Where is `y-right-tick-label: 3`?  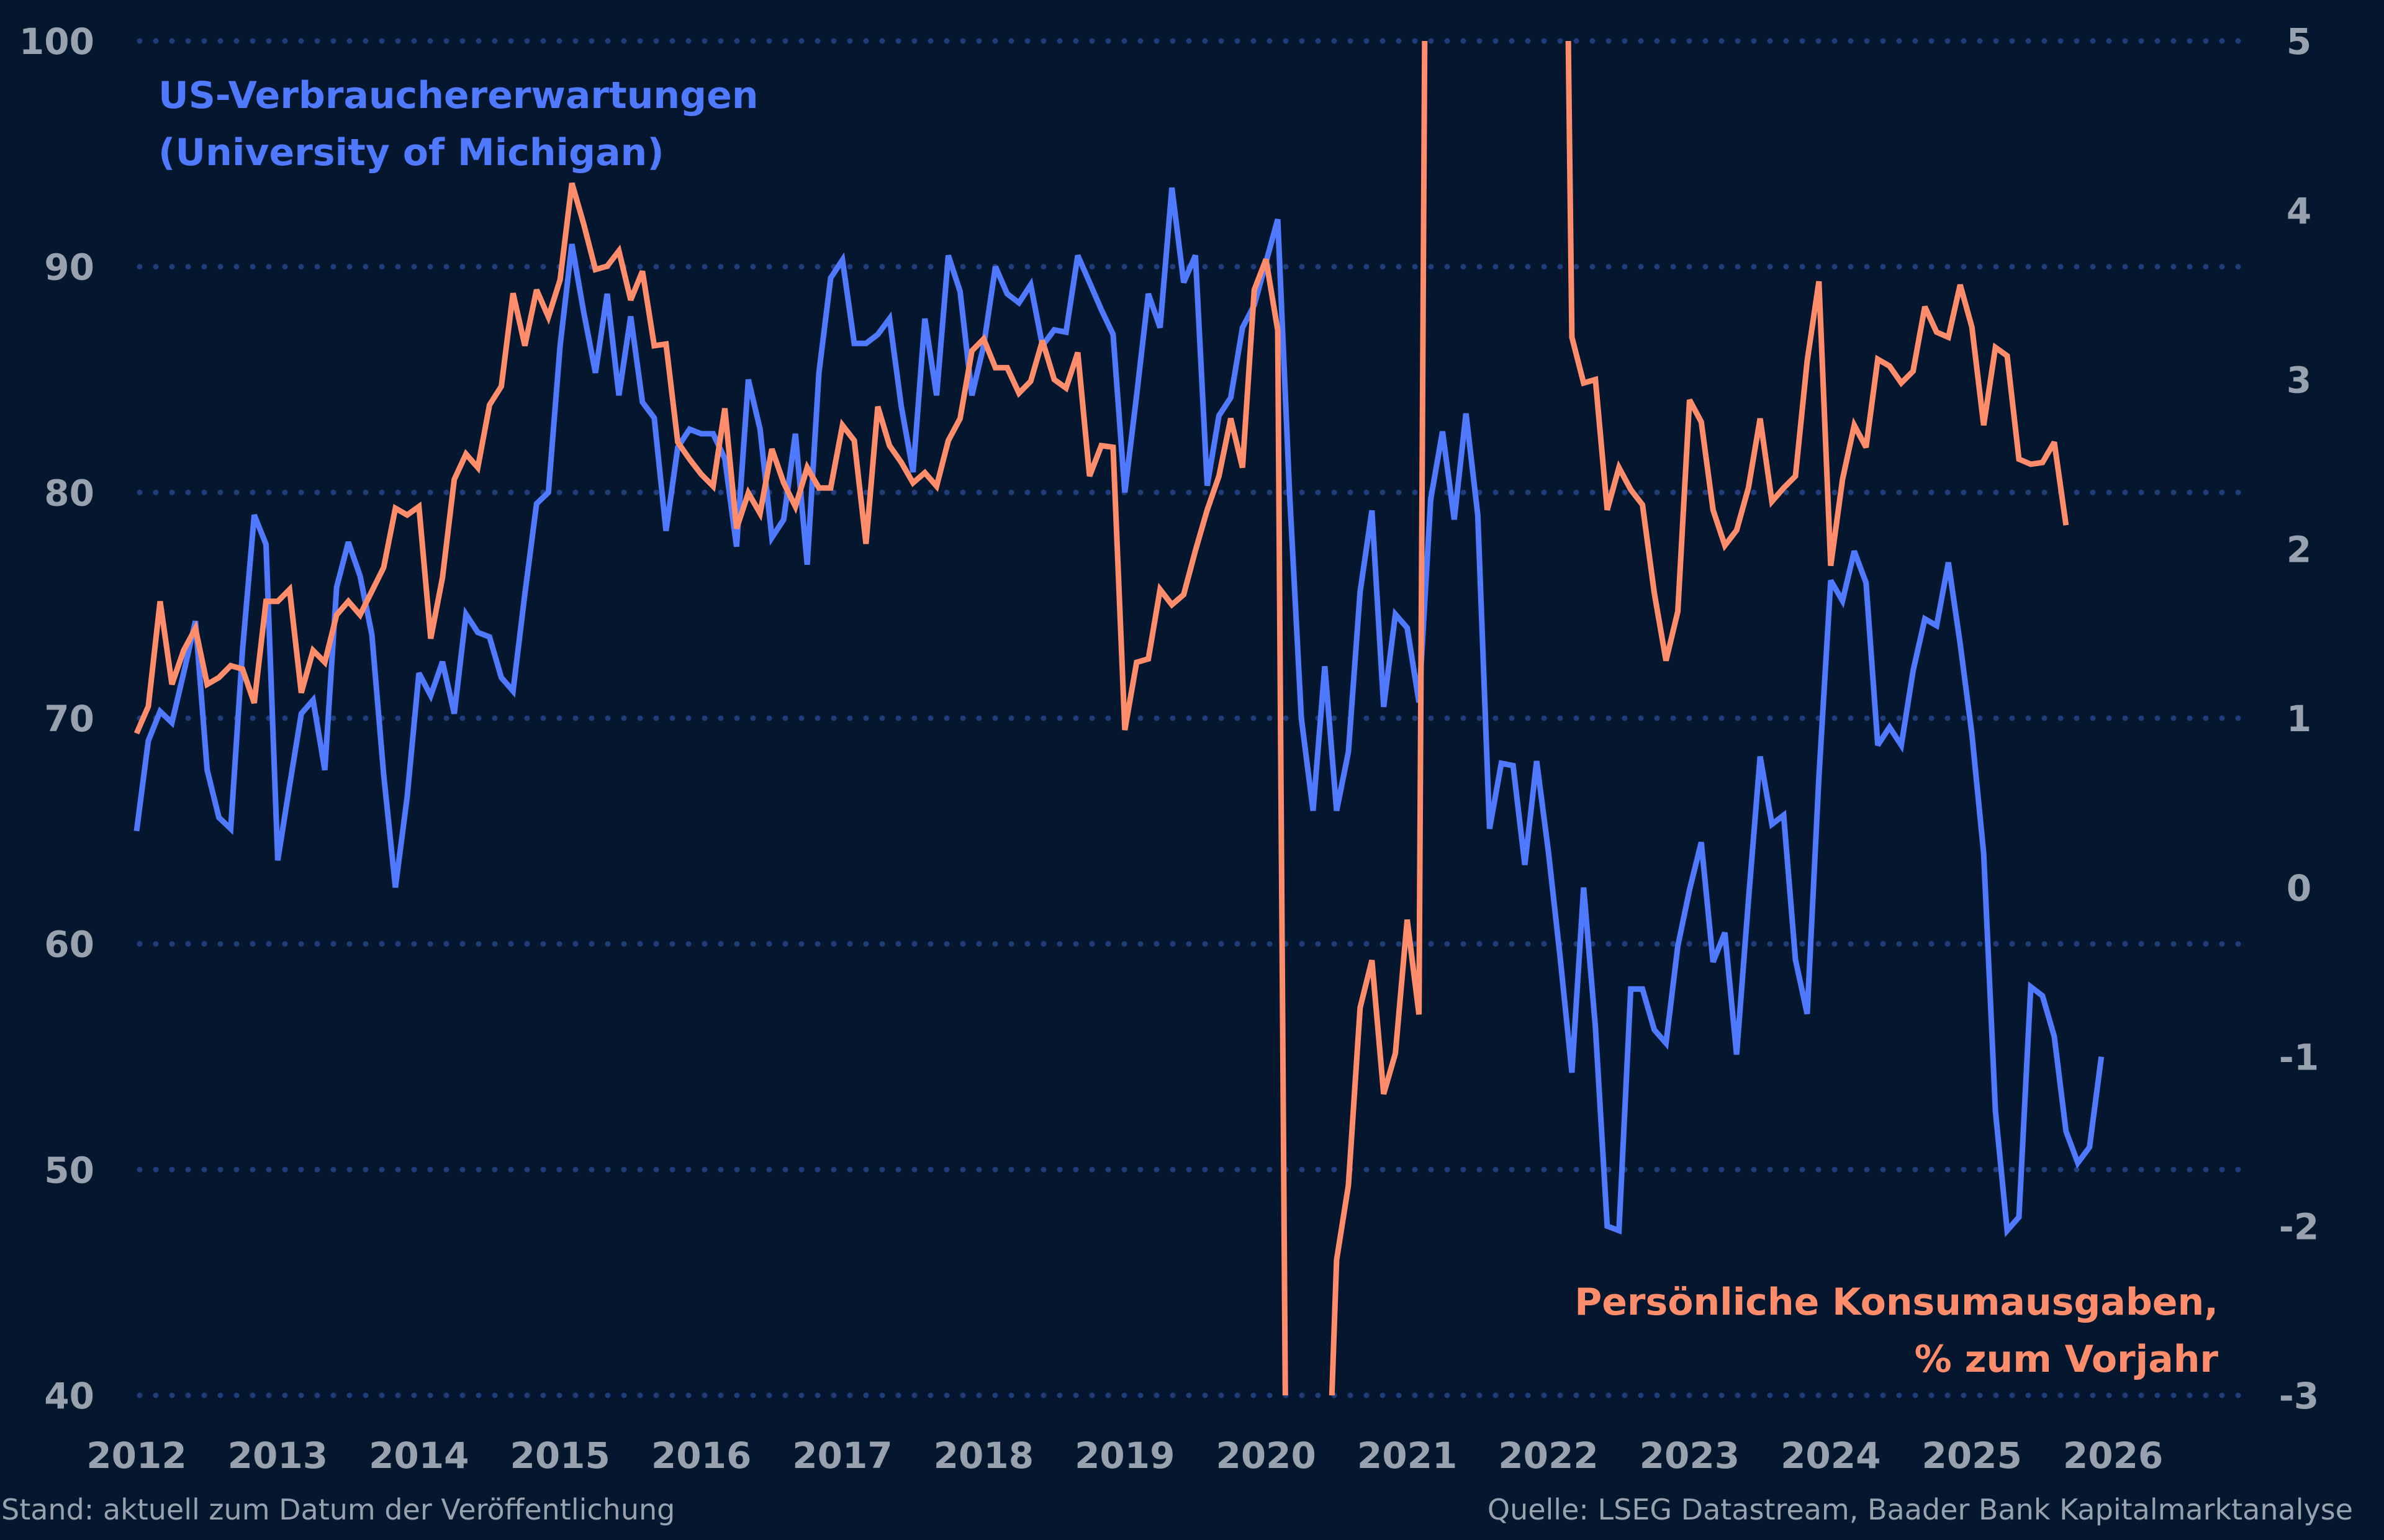 y-right-tick-label: 3 is located at coordinates (2299, 380).